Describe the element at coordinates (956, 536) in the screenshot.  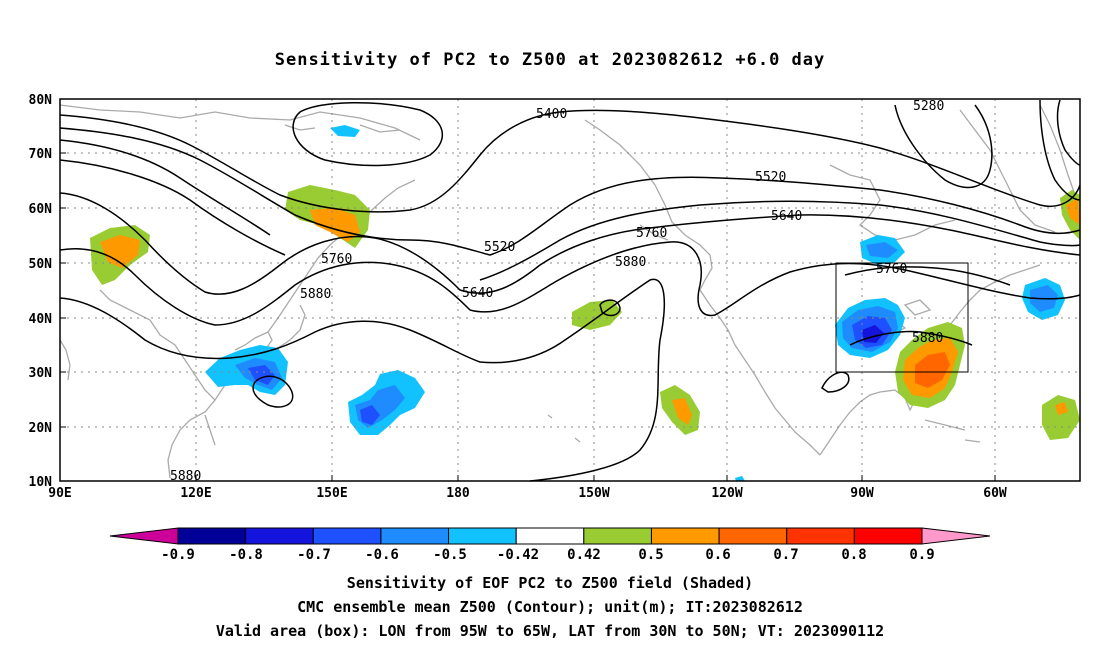
I see `colorbar-high-end` at that location.